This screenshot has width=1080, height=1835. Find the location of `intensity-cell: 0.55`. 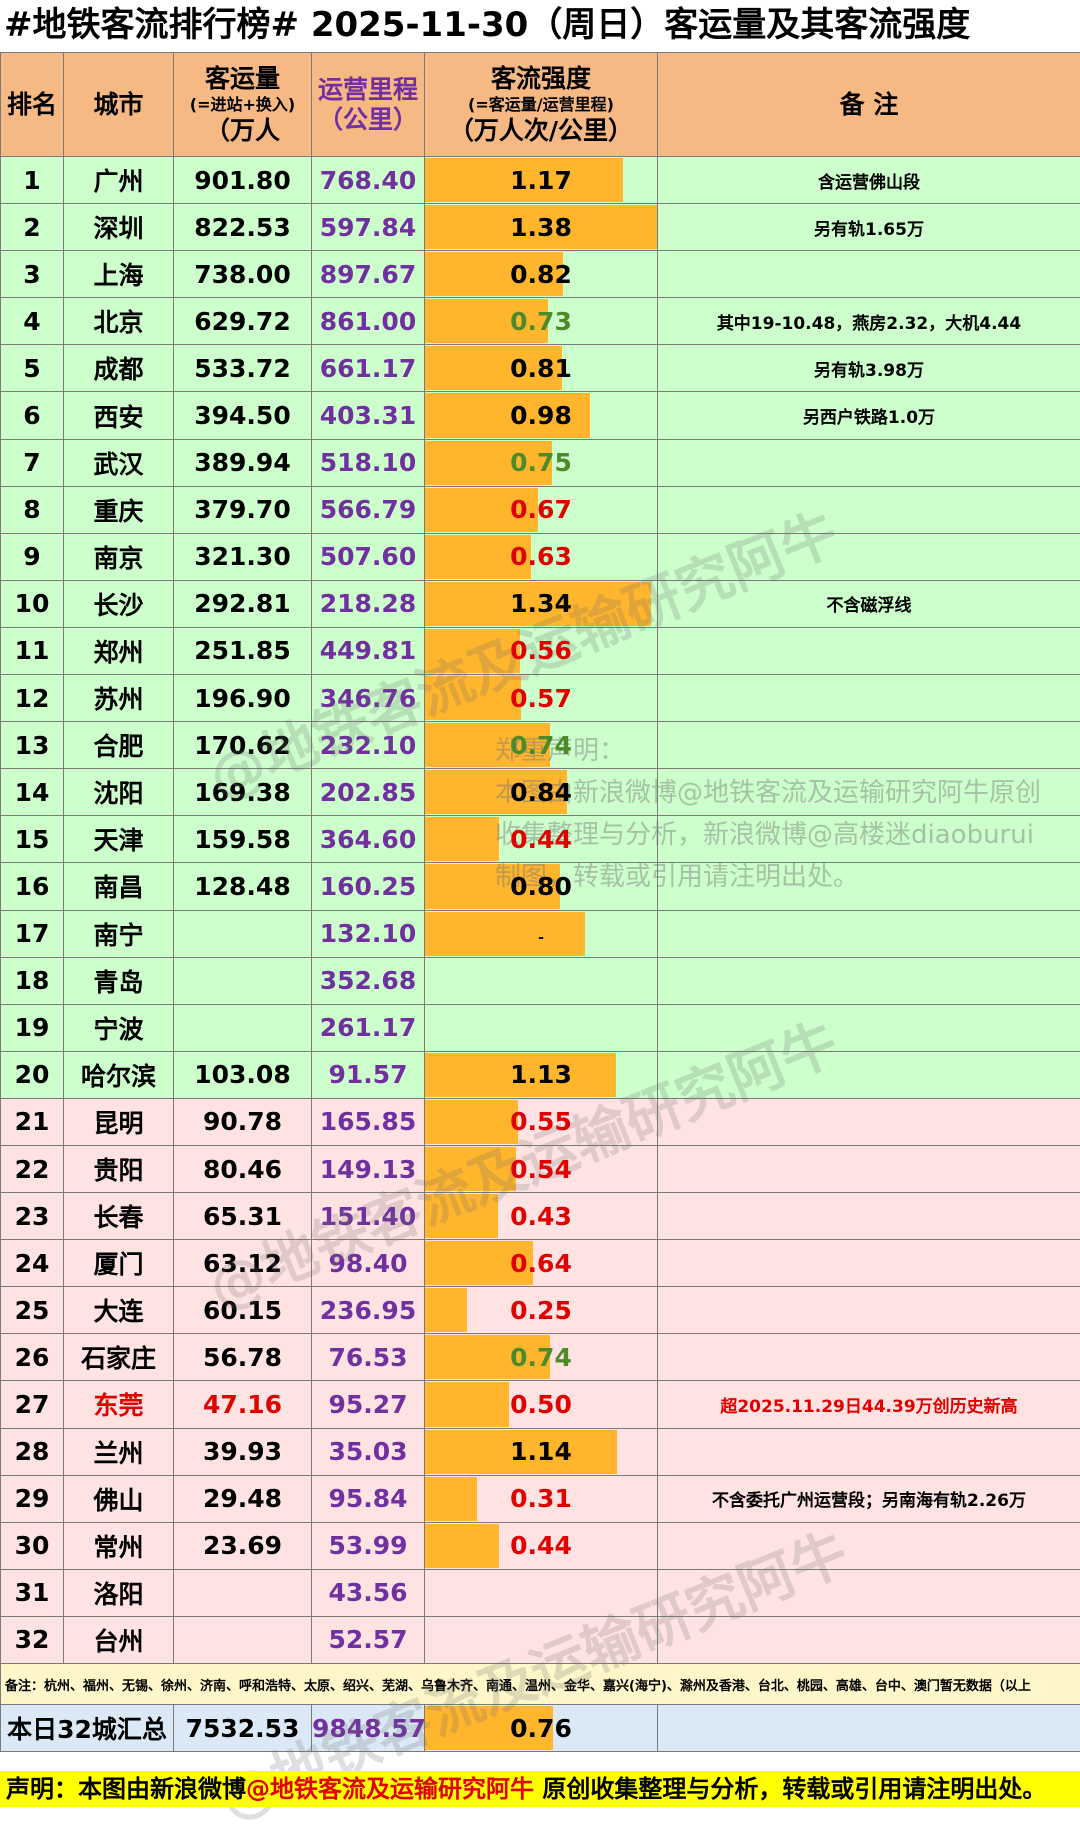

intensity-cell: 0.55 is located at coordinates (541, 1121).